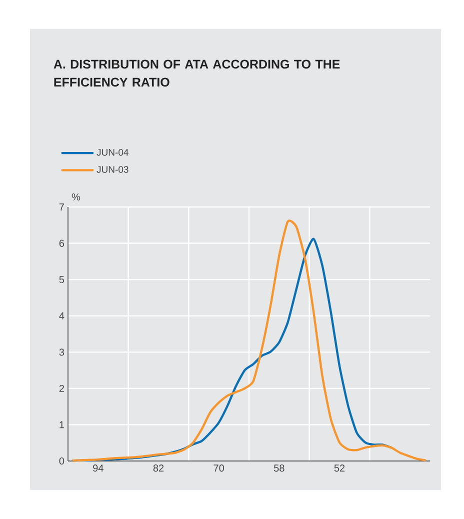 Image resolution: width=464 pixels, height=519 pixels. I want to click on x-tick-label: 70, so click(219, 468).